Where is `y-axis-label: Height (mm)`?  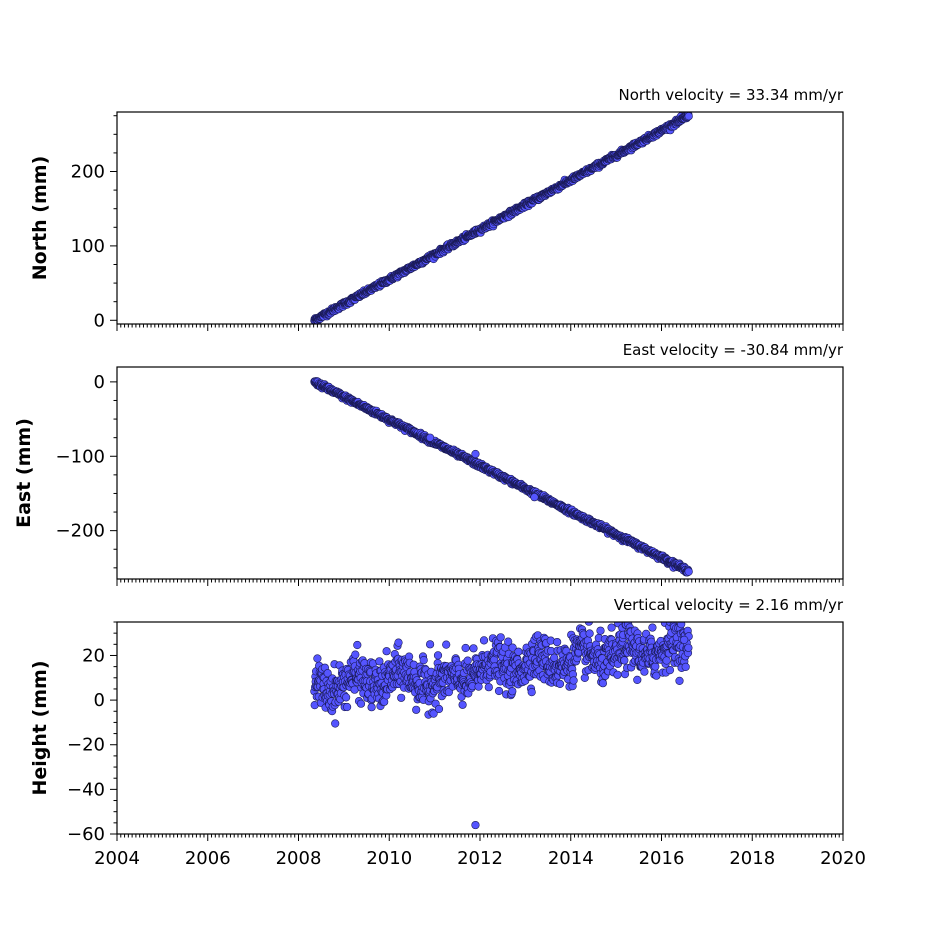
y-axis-label: Height (mm) is located at coordinates (40, 727).